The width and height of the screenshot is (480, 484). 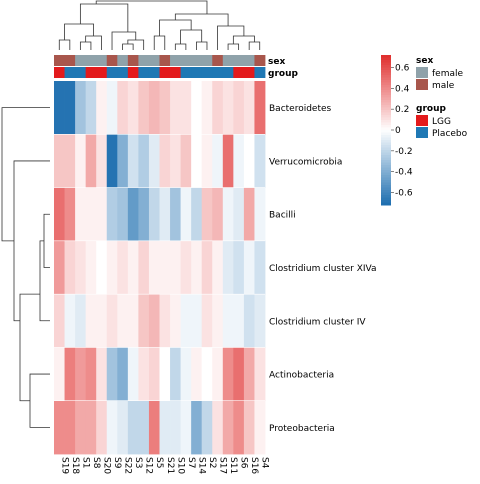 I want to click on column-label: S1, so click(x=85, y=462).